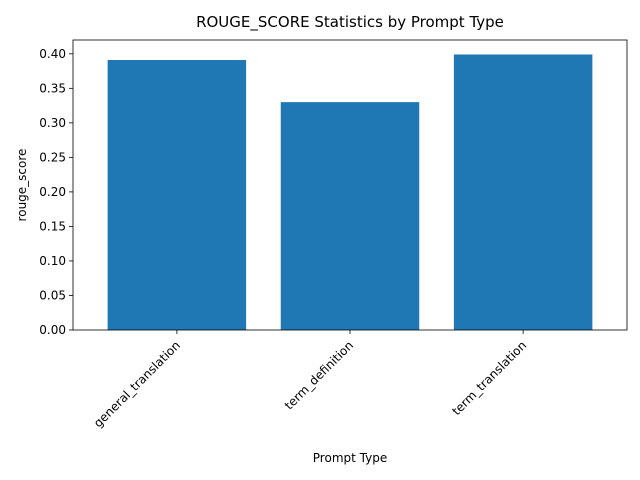 The image size is (640, 480). Describe the element at coordinates (52, 54) in the screenshot. I see `y-tick-label: 0.40` at that location.